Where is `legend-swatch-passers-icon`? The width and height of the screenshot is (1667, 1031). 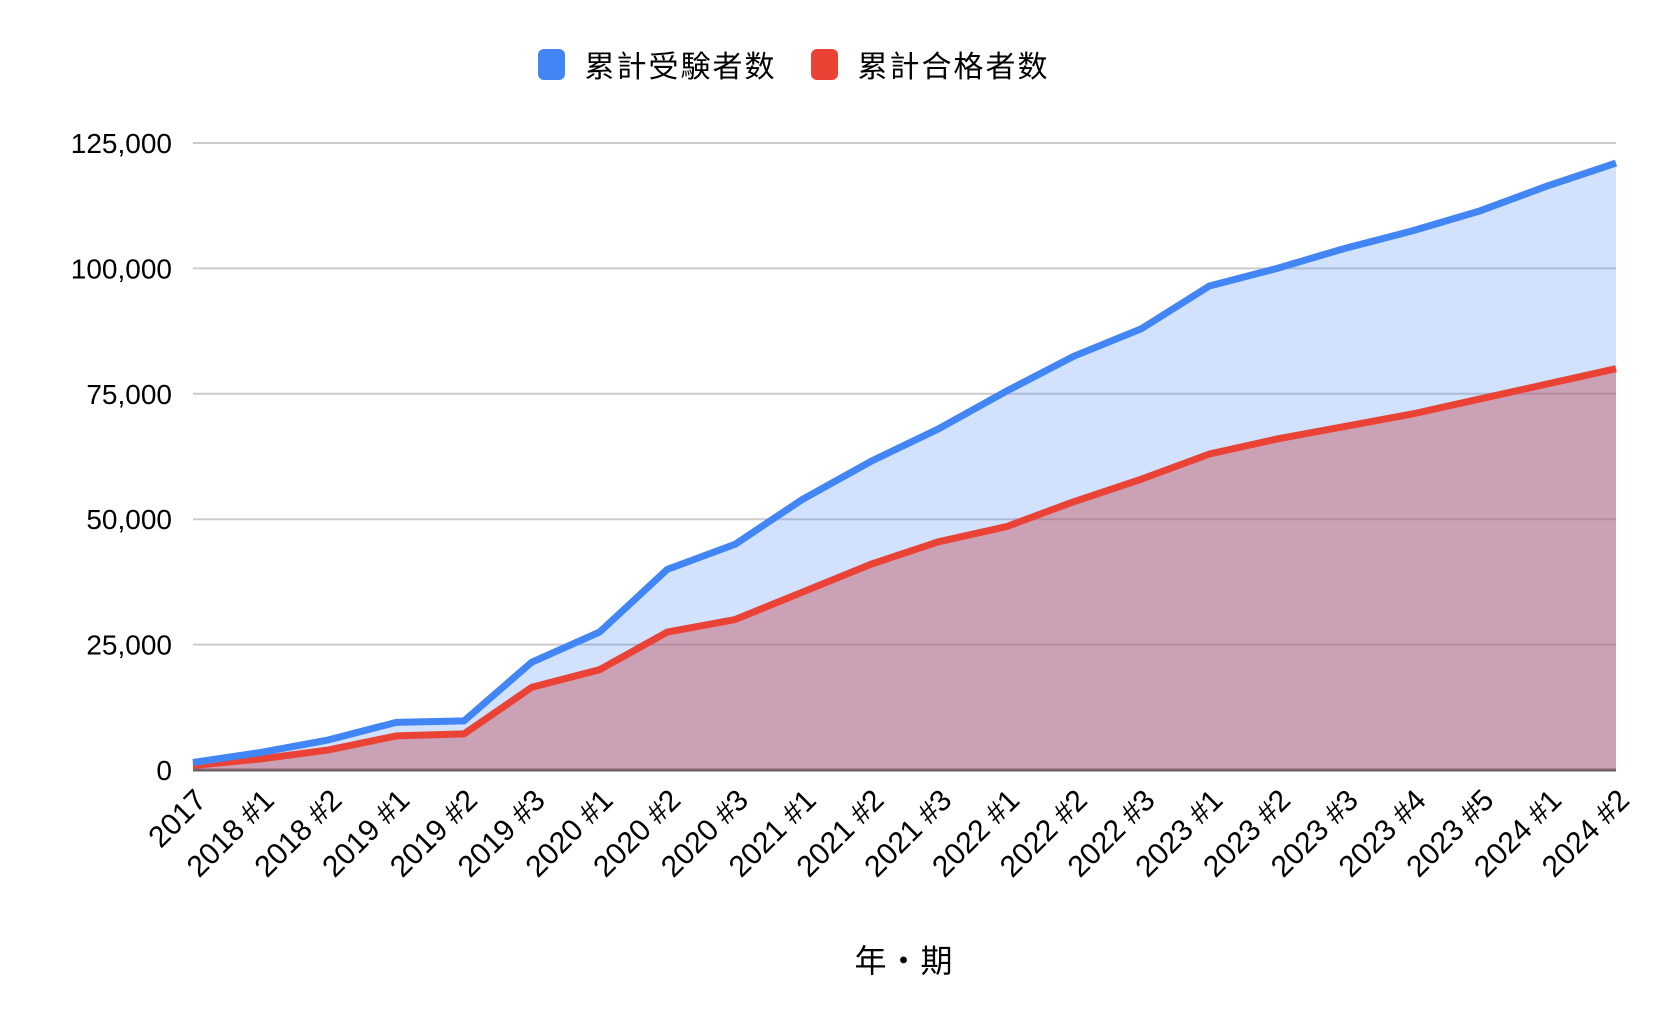 legend-swatch-passers-icon is located at coordinates (824, 64).